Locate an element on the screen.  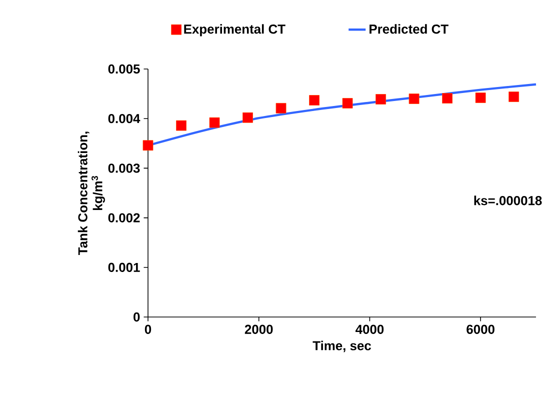
x-axis-title: Time, sec is located at coordinates (342, 346).